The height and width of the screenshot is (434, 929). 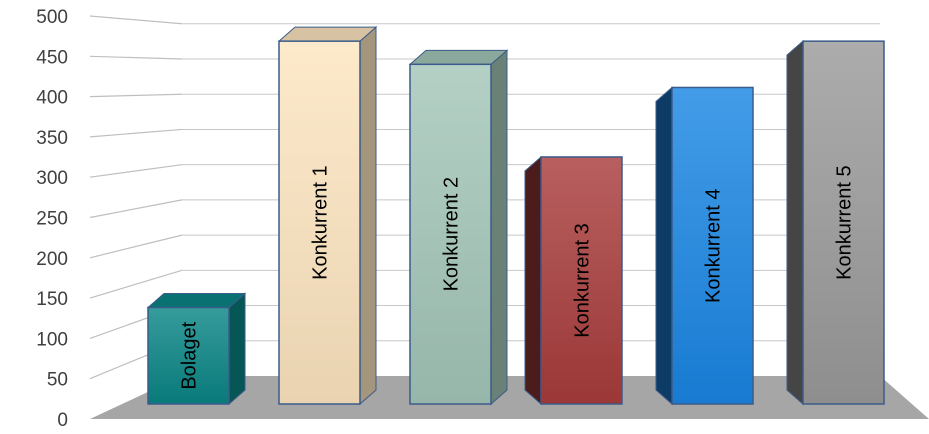 I want to click on y-tick-label: 500, so click(x=52, y=17).